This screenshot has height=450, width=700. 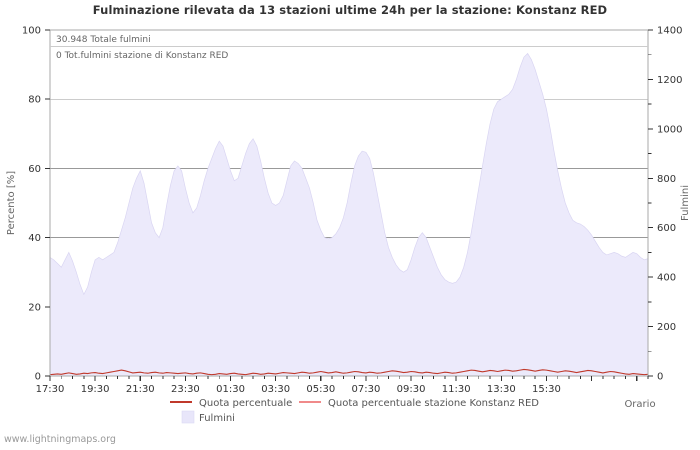 I want to click on svg-text:0 Tot.fulmini stazione di Kons: 0 Tot.fulmini stazione di Konstanz RED, so click(x=142, y=56).